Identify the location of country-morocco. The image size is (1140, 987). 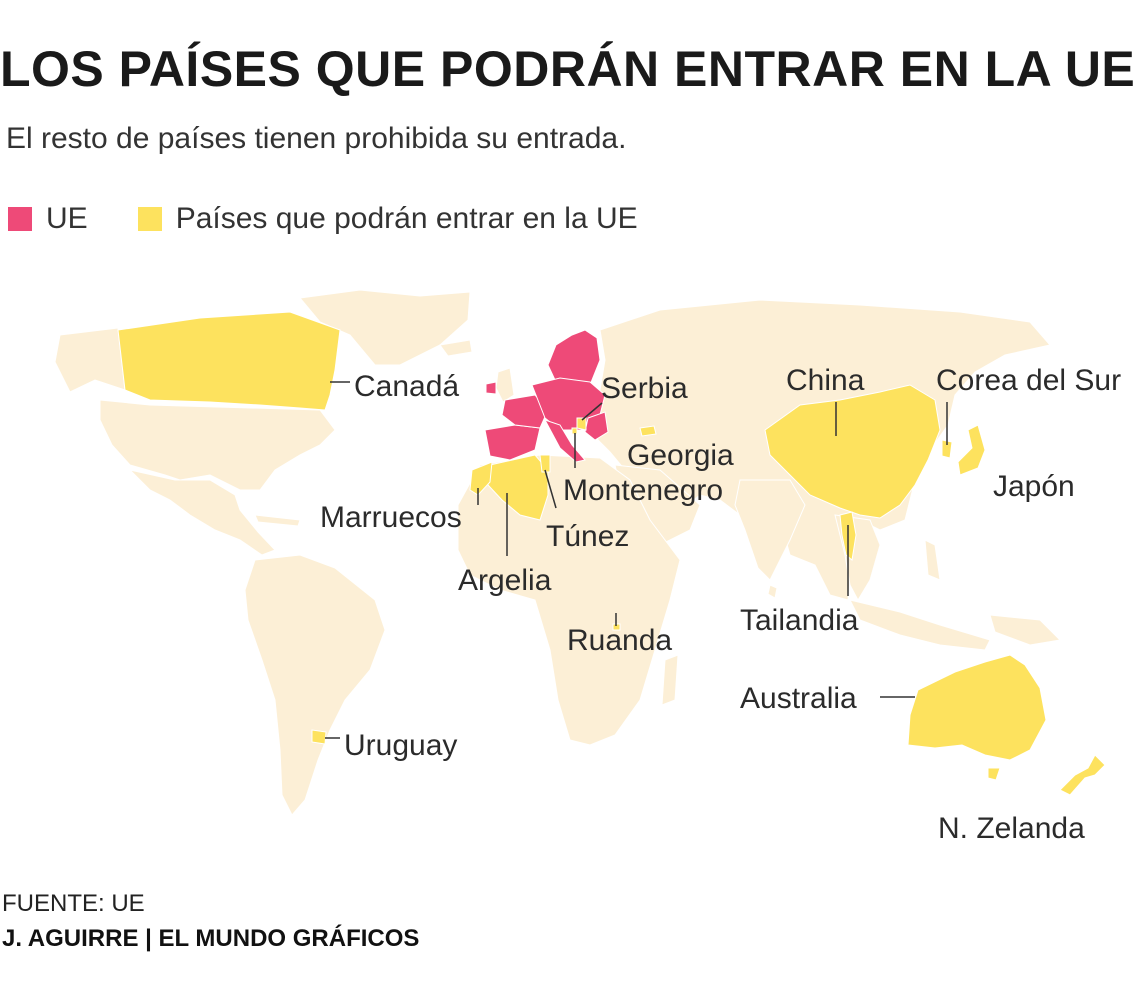
(481, 478).